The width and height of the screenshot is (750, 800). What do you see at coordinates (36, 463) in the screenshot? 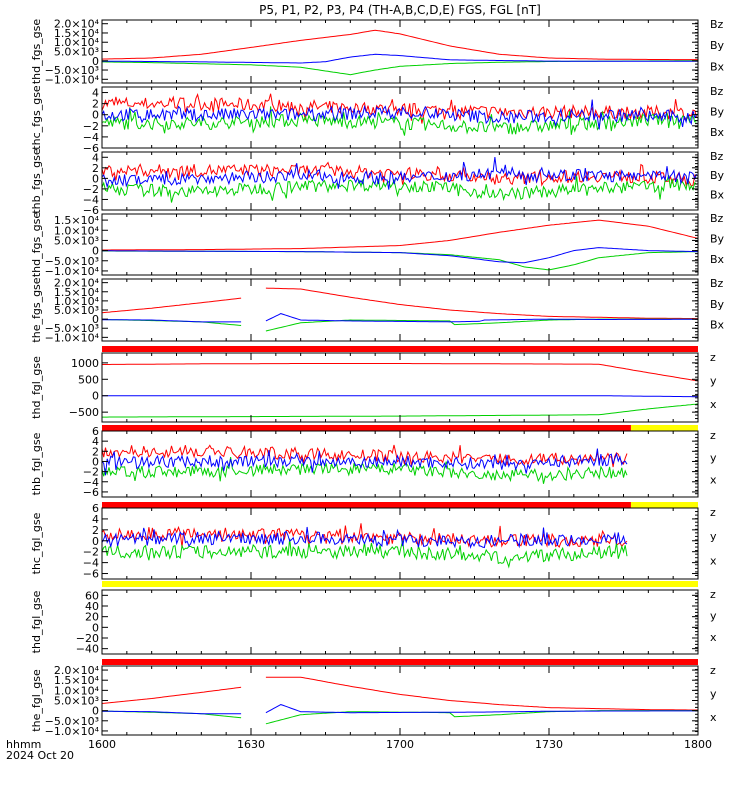
I see `y-axis-label: thb_fgl_gse` at bounding box center [36, 463].